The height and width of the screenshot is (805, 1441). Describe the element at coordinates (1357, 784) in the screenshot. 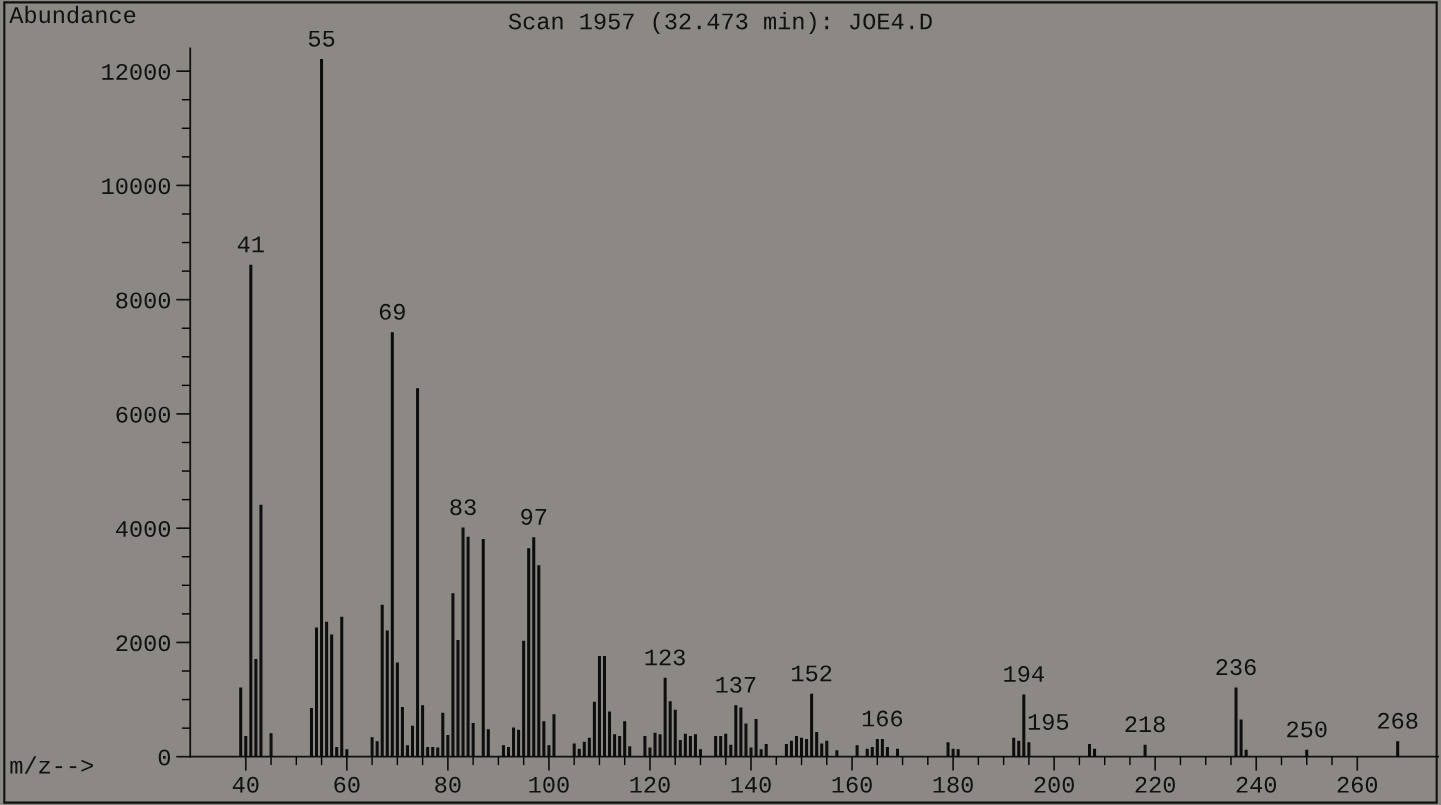

I see `x-tick-label: 260` at that location.